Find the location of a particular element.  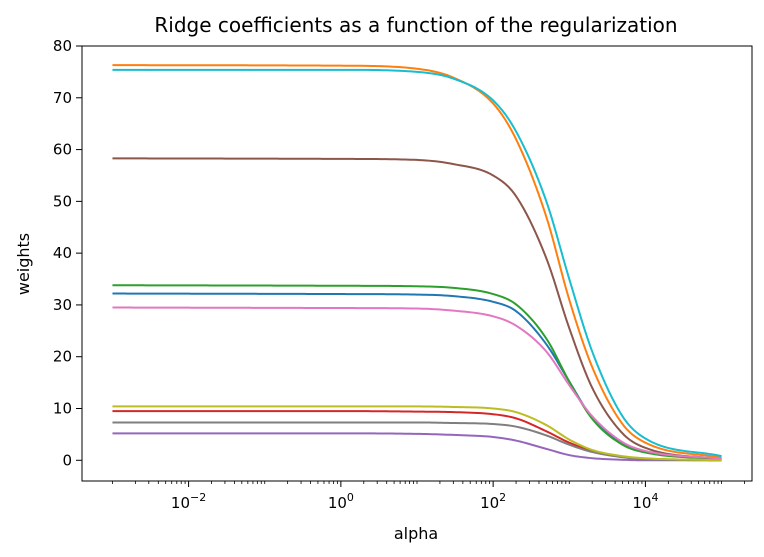

y-tick-label: 70 is located at coordinates (62, 98).